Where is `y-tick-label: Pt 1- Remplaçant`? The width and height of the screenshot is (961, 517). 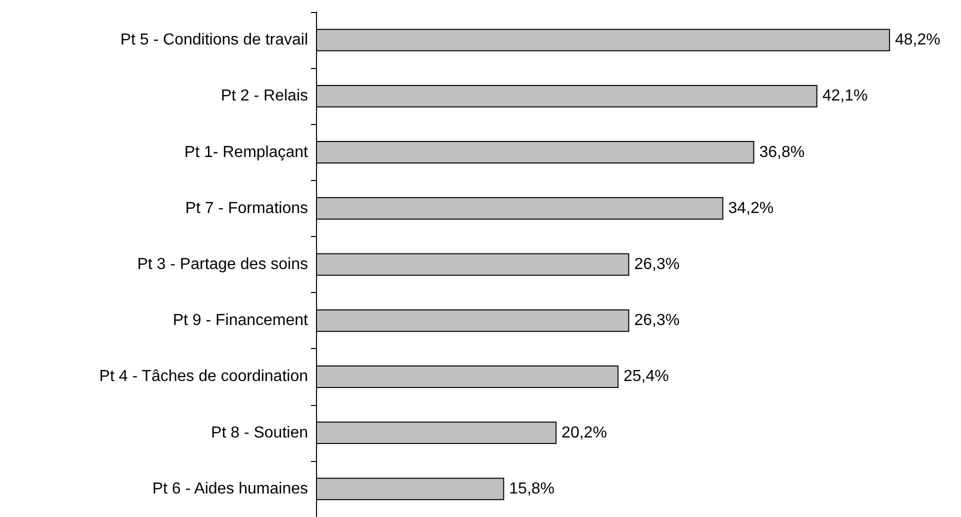 y-tick-label: Pt 1- Remplaçant is located at coordinates (246, 152).